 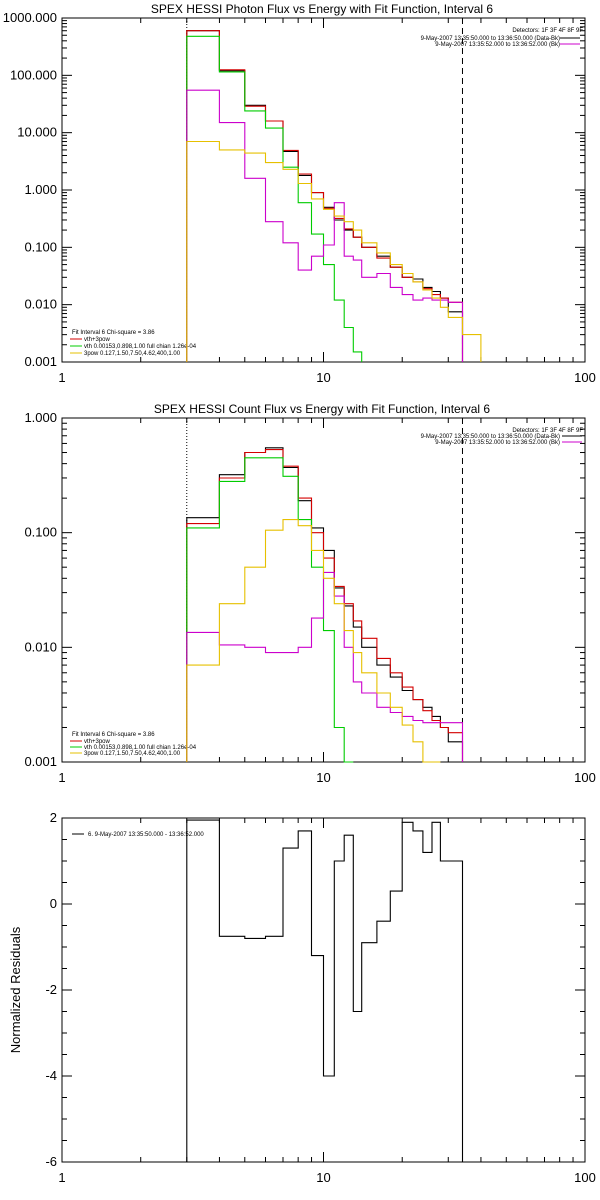 What do you see at coordinates (33, 74) in the screenshot?
I see `photon-y-tick-label: 100.000` at bounding box center [33, 74].